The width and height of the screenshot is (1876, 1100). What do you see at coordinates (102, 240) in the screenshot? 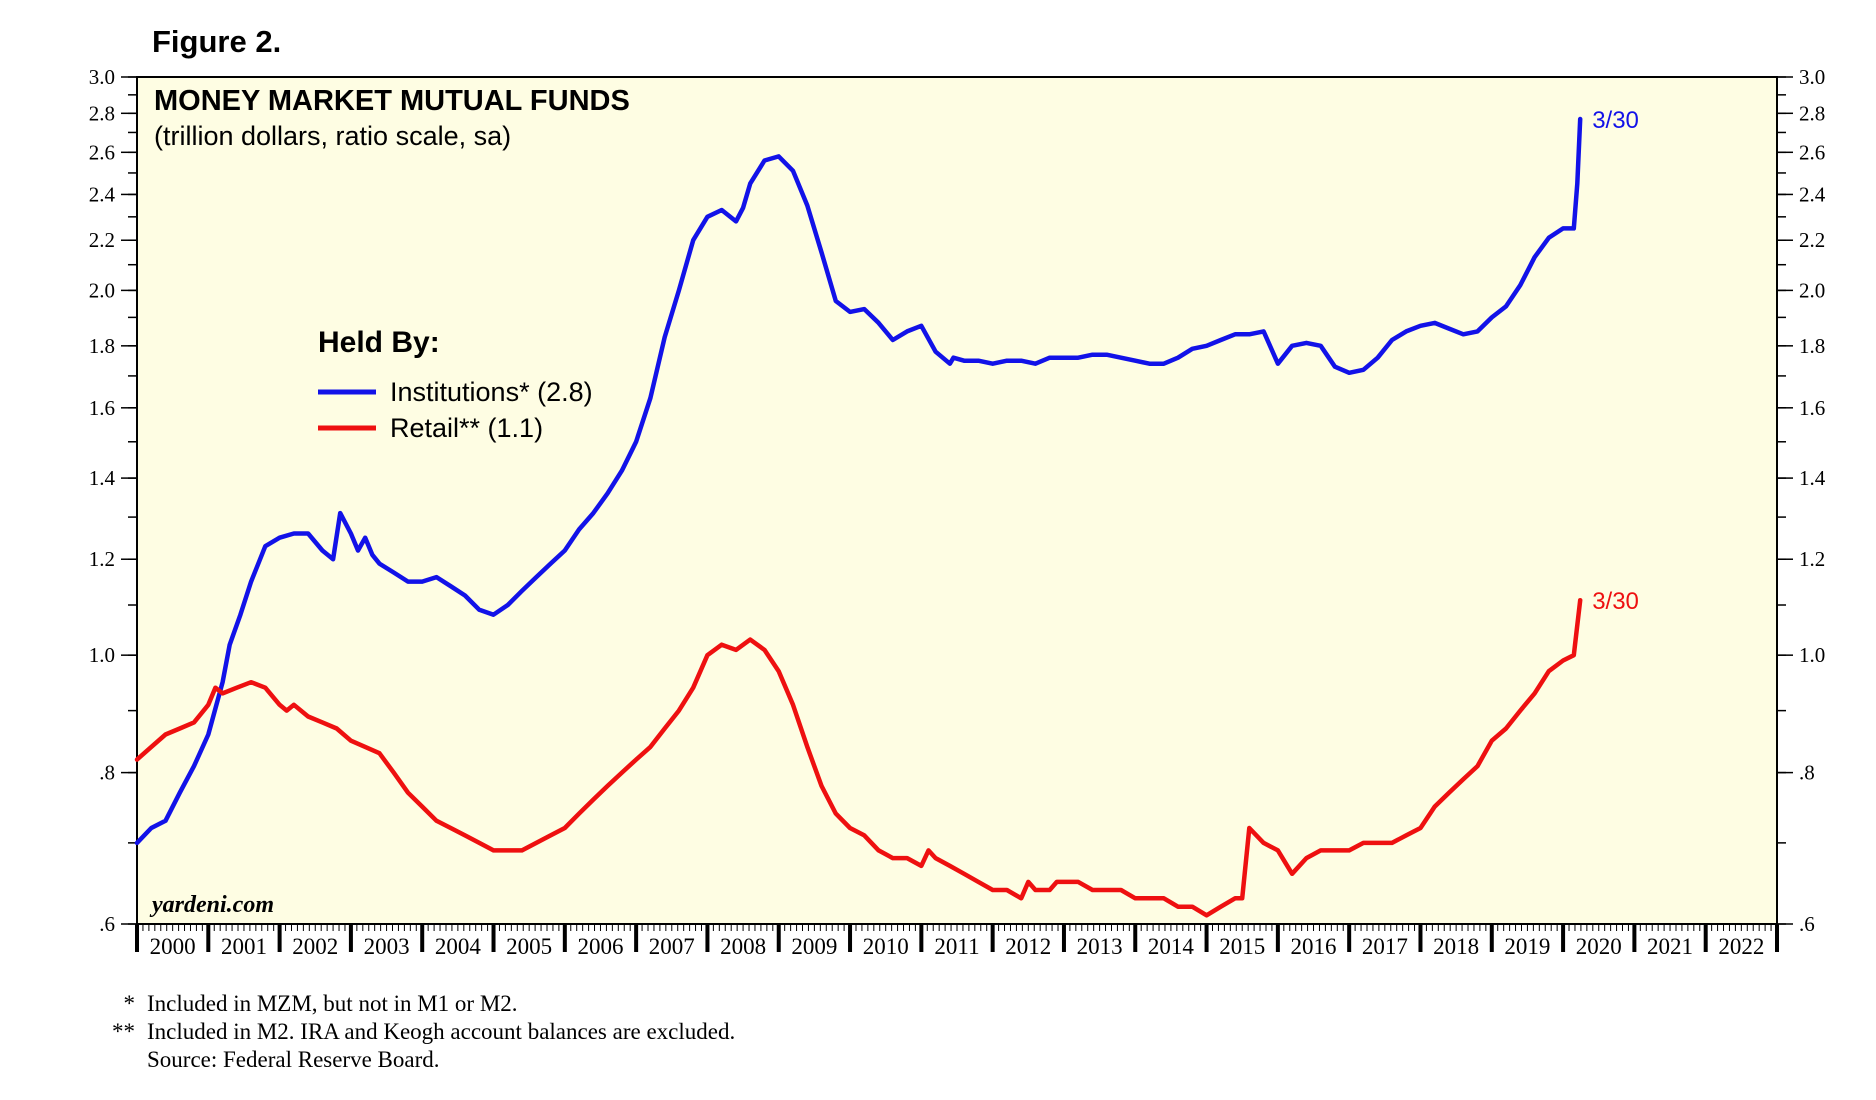
I see `y-tick-label-left: 2.2` at bounding box center [102, 240].